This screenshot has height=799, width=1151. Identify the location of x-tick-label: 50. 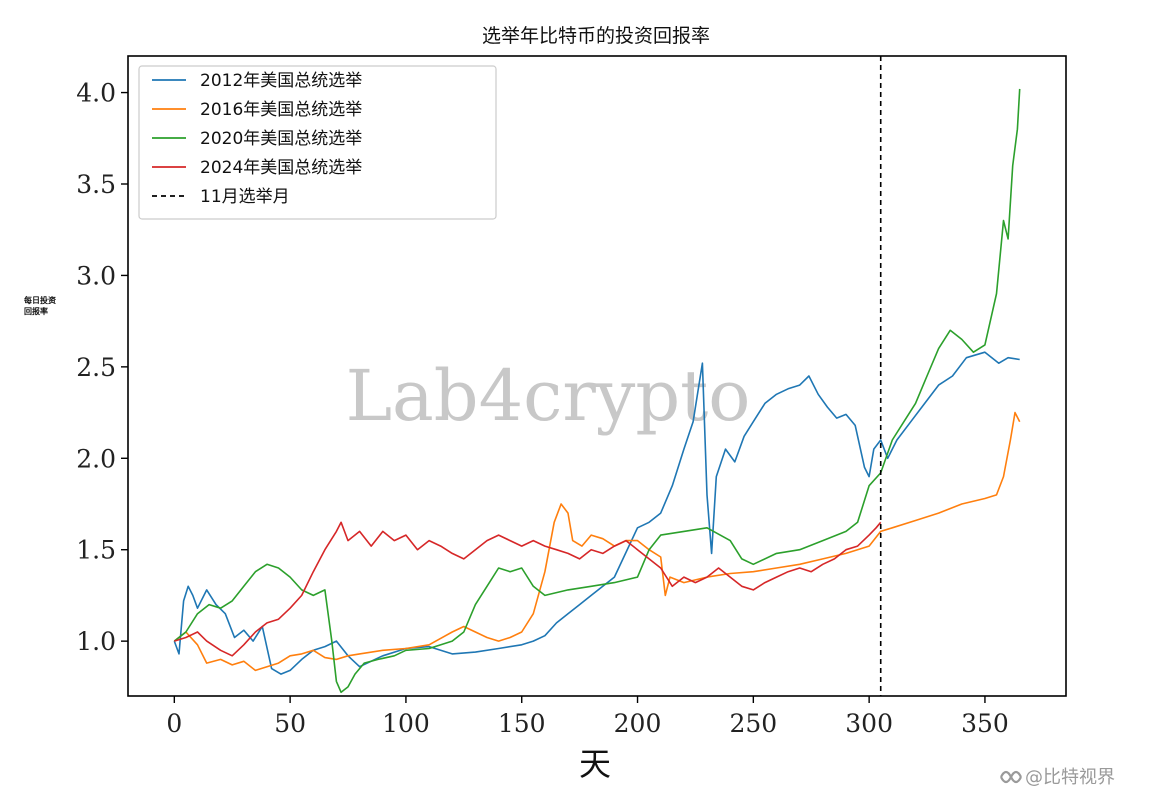
(290, 723).